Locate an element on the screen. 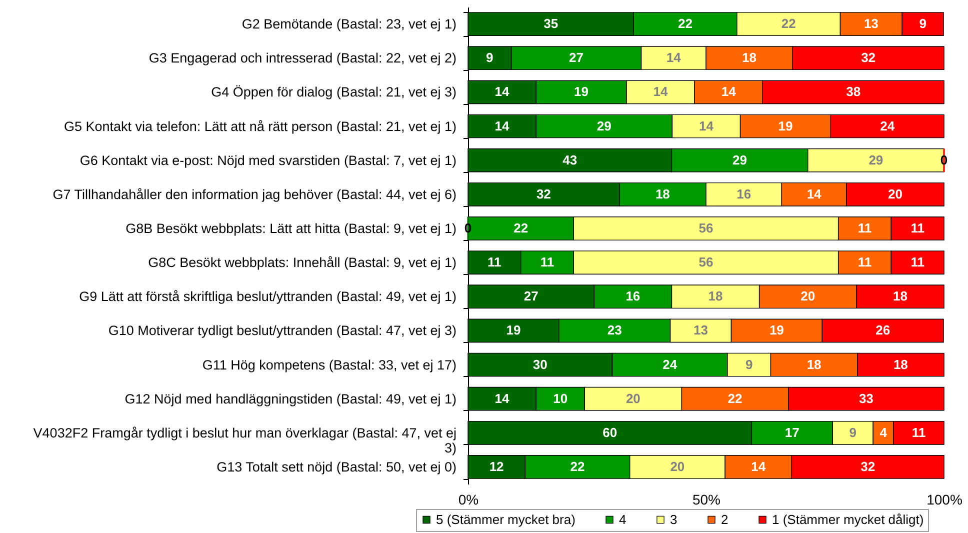 This screenshot has width=968, height=533. data-label: 38 is located at coordinates (853, 92).